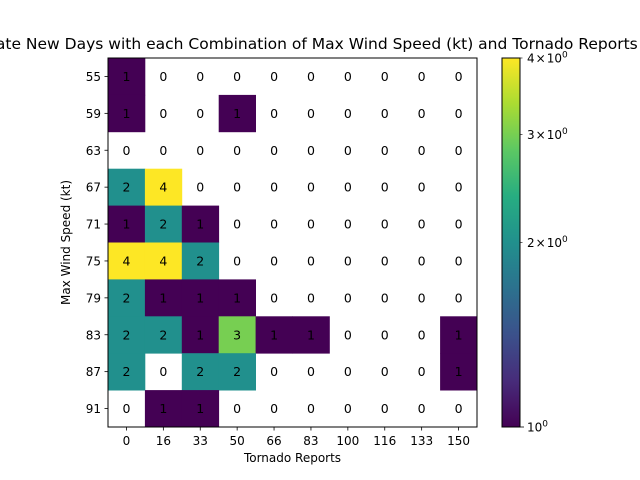  I want to click on x-tick-label: 133, so click(421, 441).